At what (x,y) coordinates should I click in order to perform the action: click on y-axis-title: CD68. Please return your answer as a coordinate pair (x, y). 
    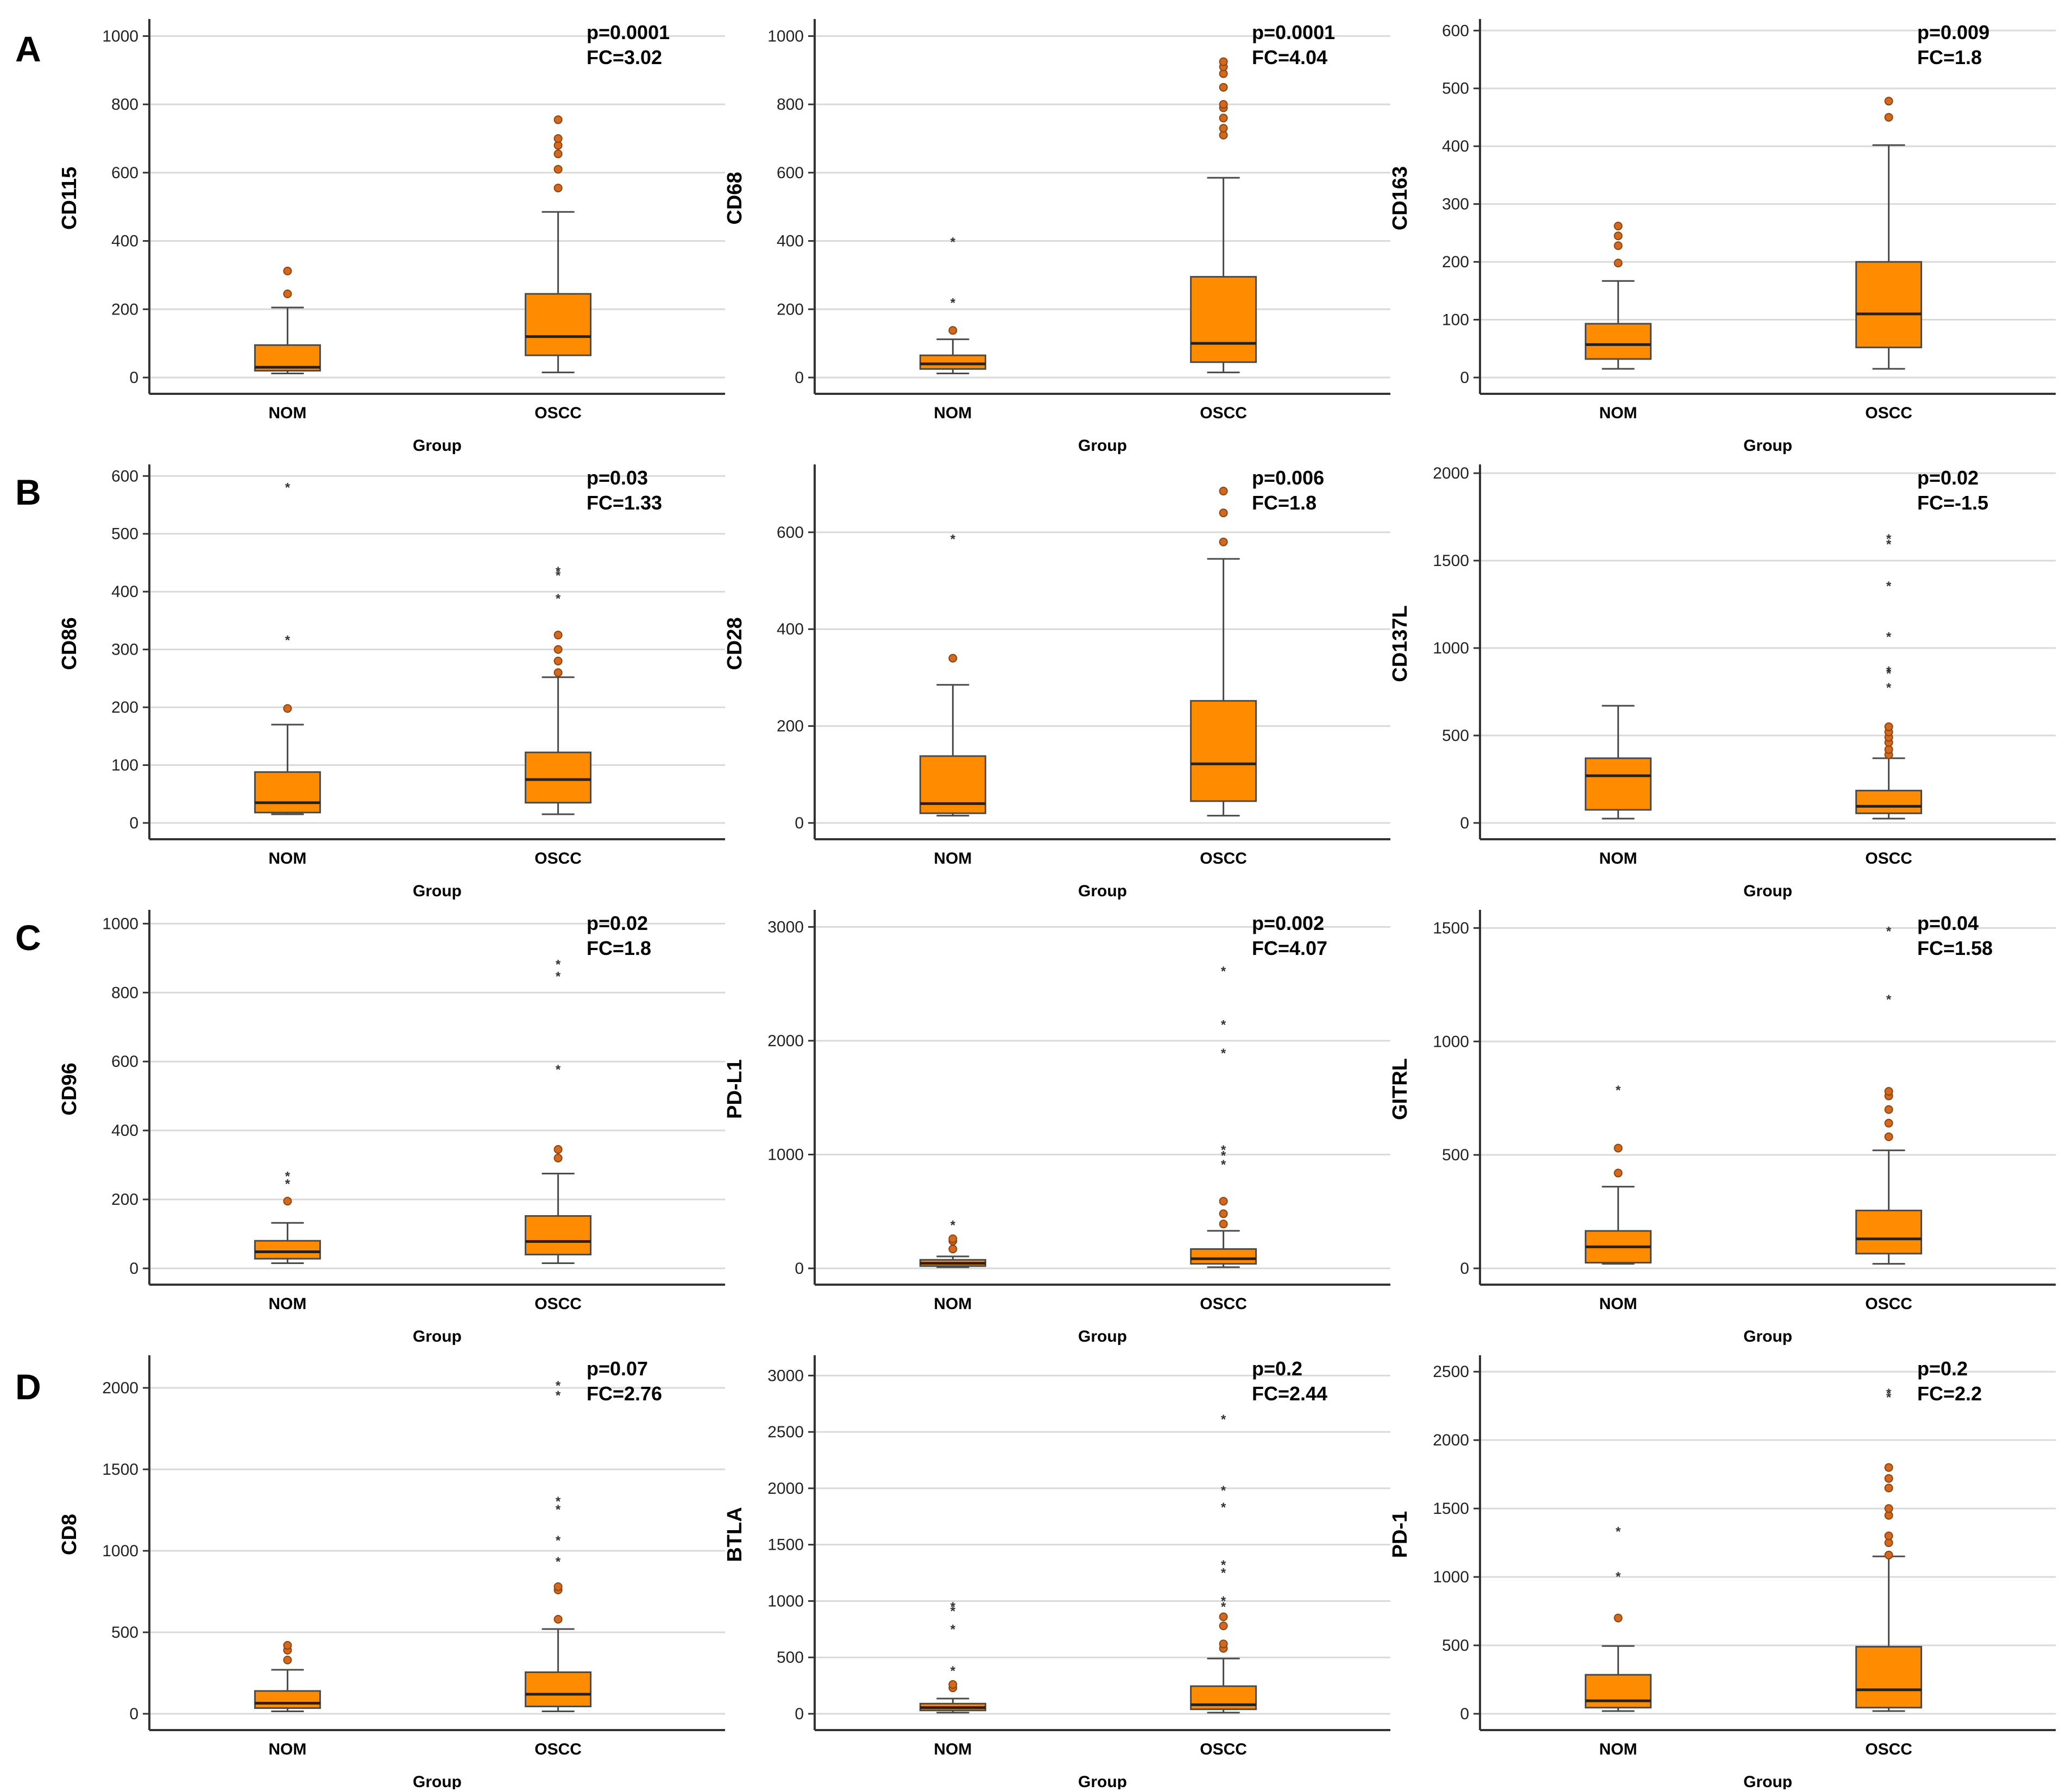
    Looking at the image, I should click on (734, 198).